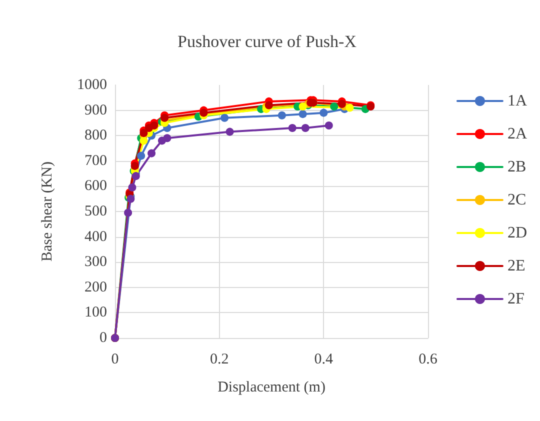 This screenshot has width=540, height=421. Describe the element at coordinates (95, 287) in the screenshot. I see `y-tick-label: 200` at that location.